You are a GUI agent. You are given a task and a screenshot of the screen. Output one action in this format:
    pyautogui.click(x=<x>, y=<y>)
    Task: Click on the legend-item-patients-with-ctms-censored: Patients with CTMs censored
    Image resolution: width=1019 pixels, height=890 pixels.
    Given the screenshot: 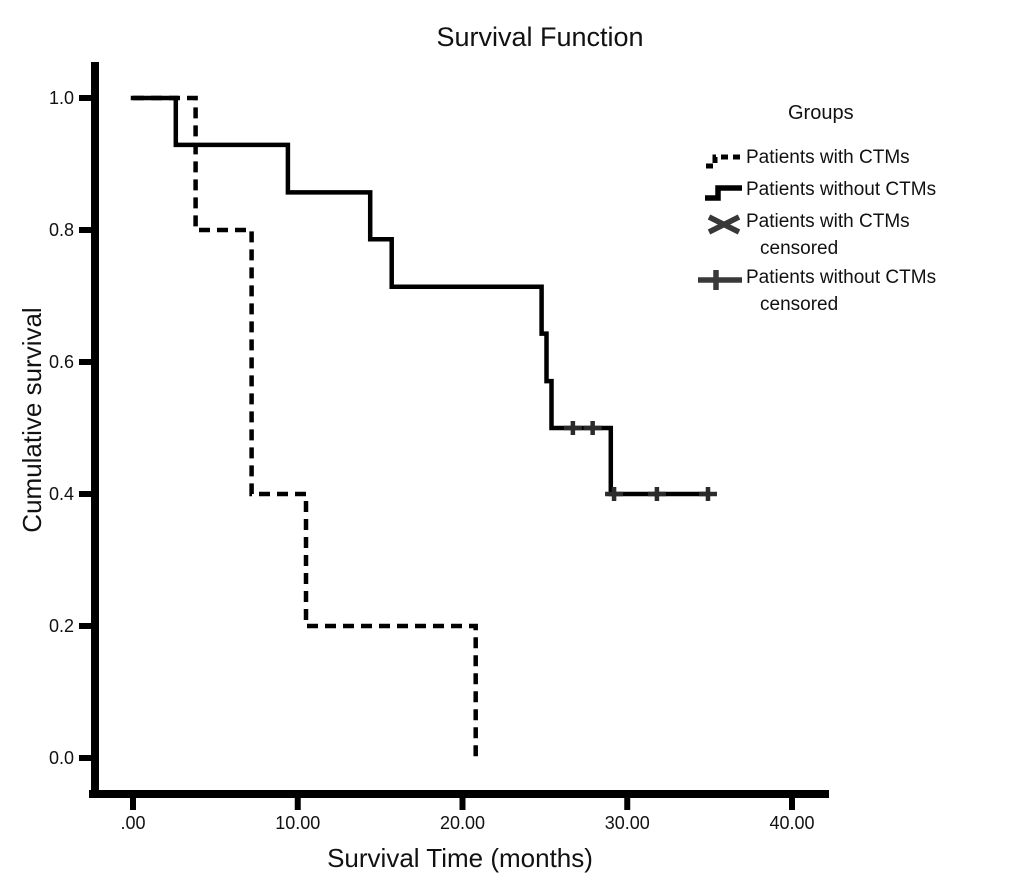 What is the action you would take?
    pyautogui.click(x=854, y=235)
    